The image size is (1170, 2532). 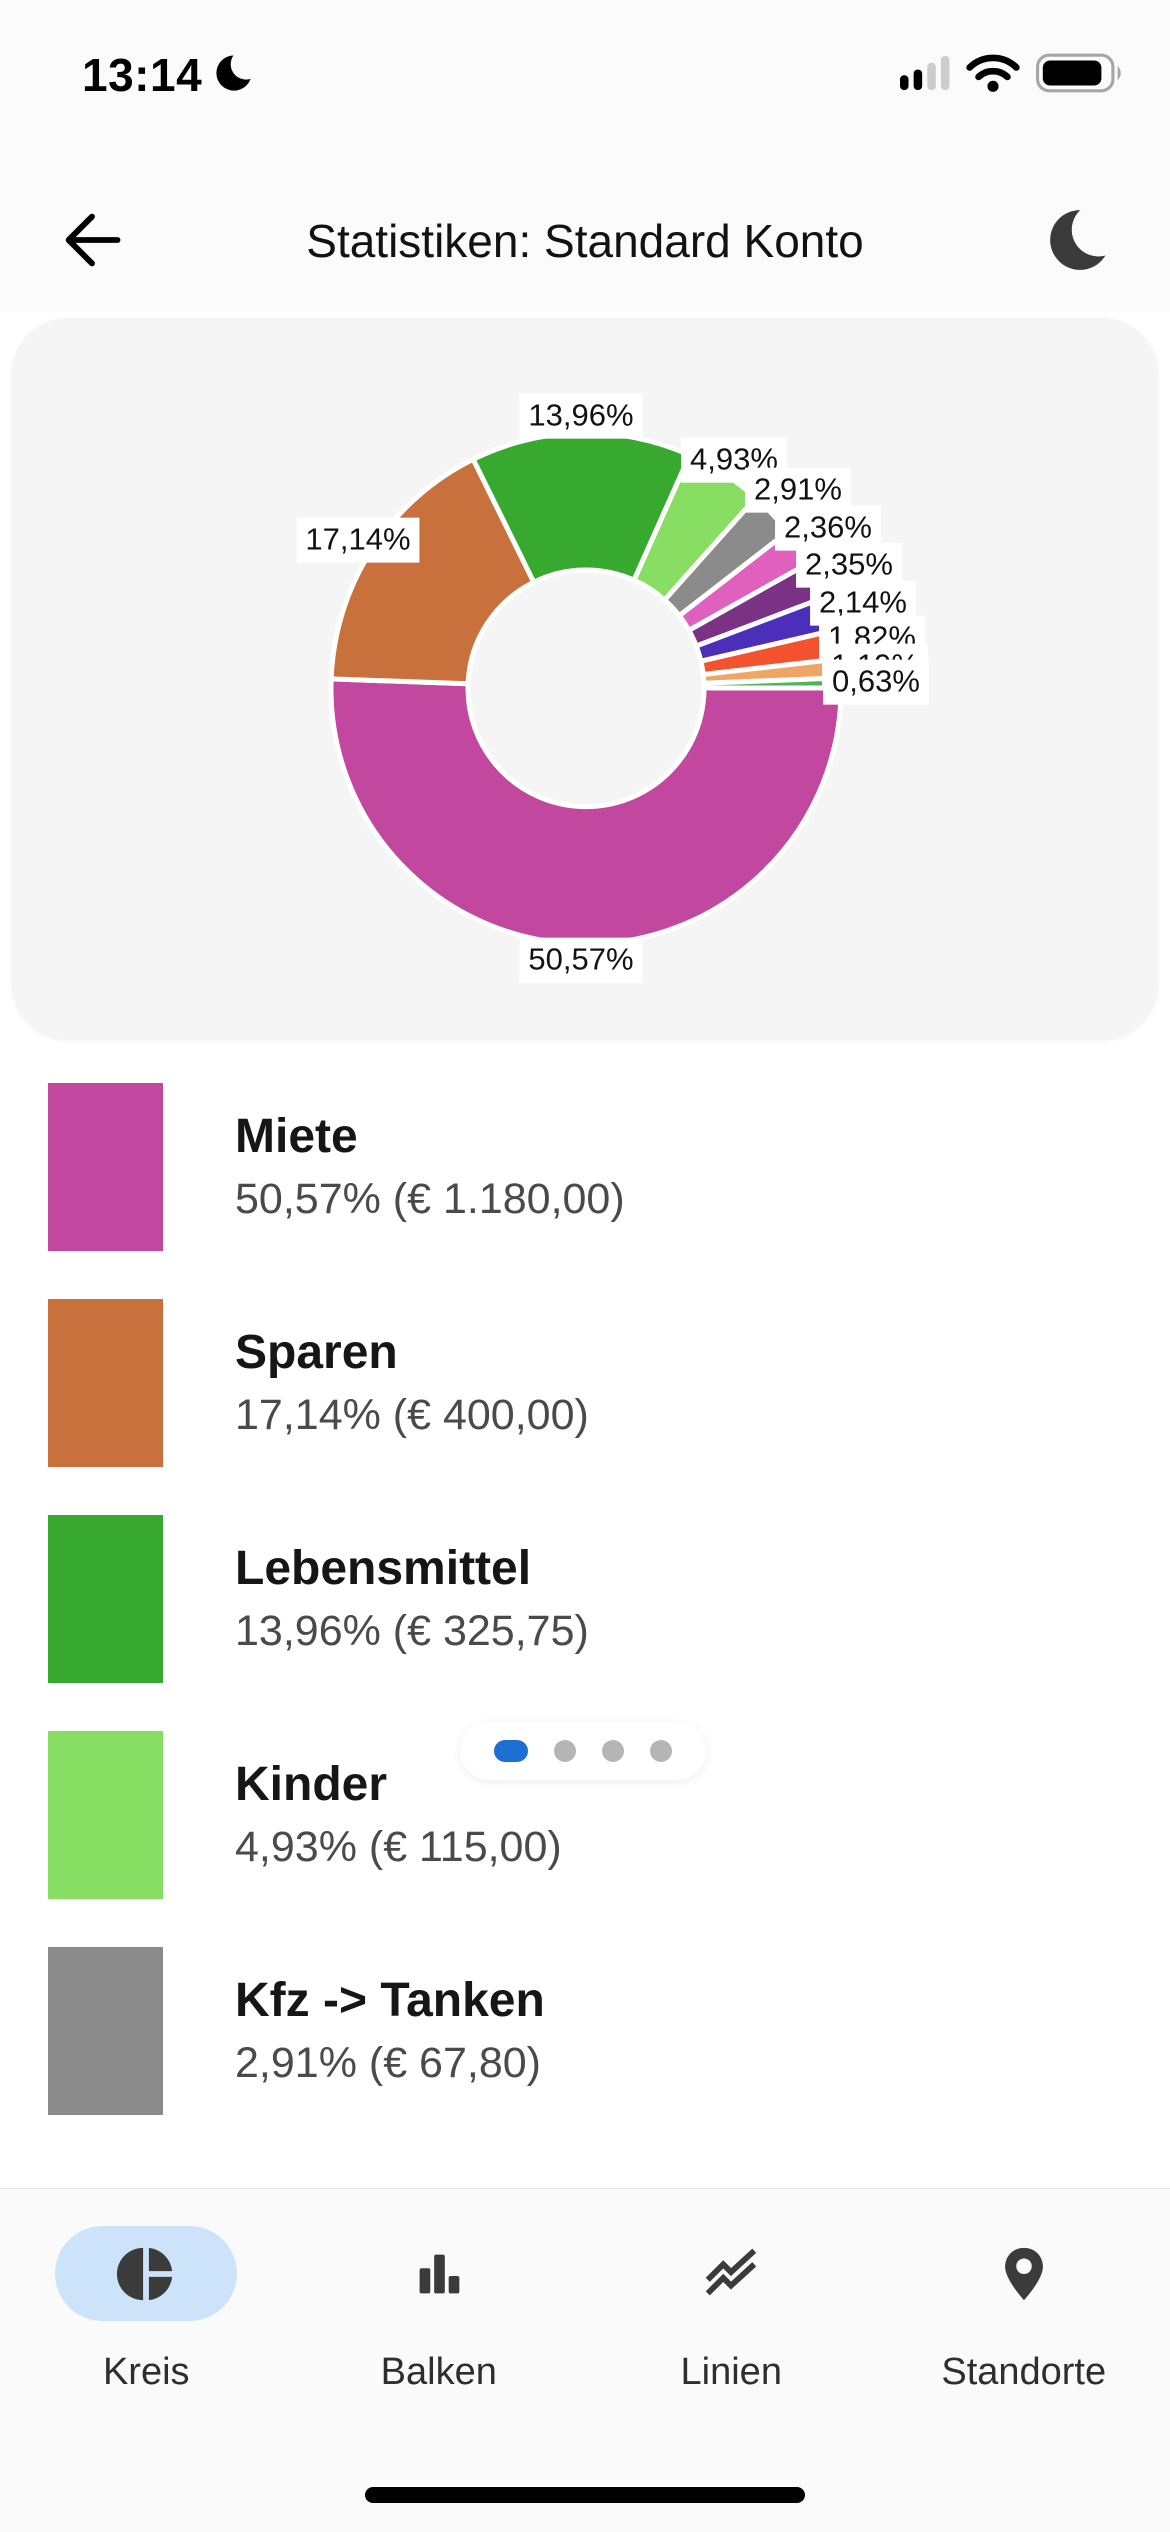 What do you see at coordinates (586, 811) in the screenshot?
I see `donut-slice-miete` at bounding box center [586, 811].